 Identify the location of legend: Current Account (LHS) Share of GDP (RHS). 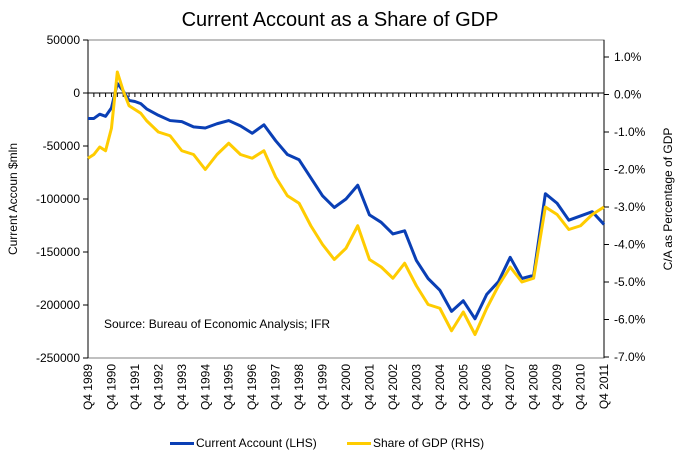
(342, 444).